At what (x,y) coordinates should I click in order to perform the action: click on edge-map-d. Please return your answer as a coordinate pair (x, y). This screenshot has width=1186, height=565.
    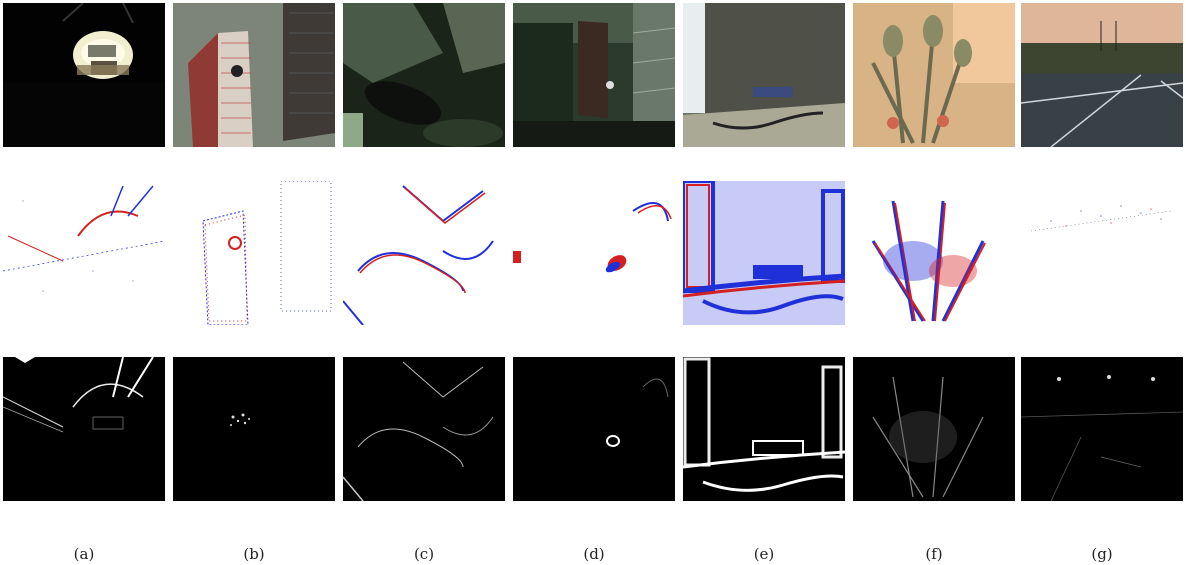
    Looking at the image, I should click on (594, 429).